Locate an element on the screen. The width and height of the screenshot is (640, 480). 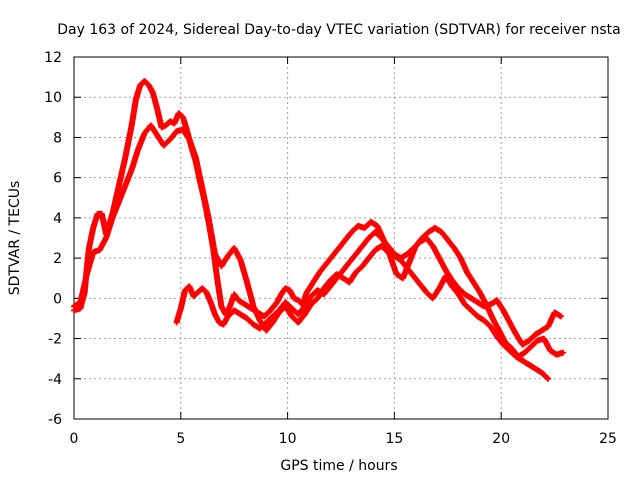
x-axis-label: GPS time / hours is located at coordinates (338, 466).